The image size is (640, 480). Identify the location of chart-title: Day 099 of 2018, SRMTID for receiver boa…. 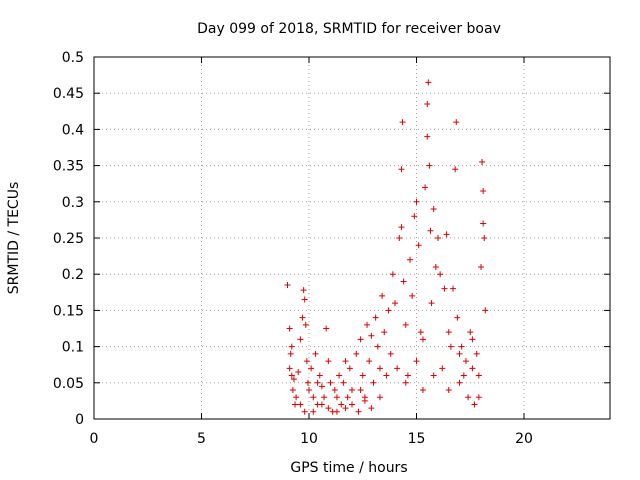
(349, 29).